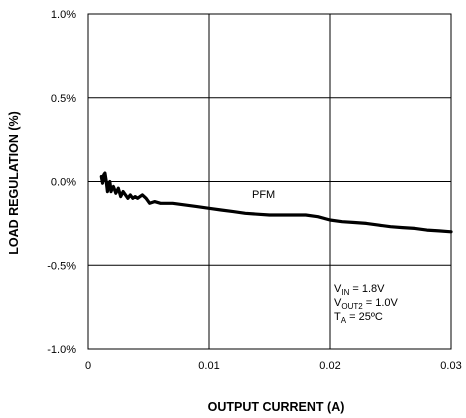 This screenshot has width=466, height=418. I want to click on x-tick-label: 0, so click(88, 366).